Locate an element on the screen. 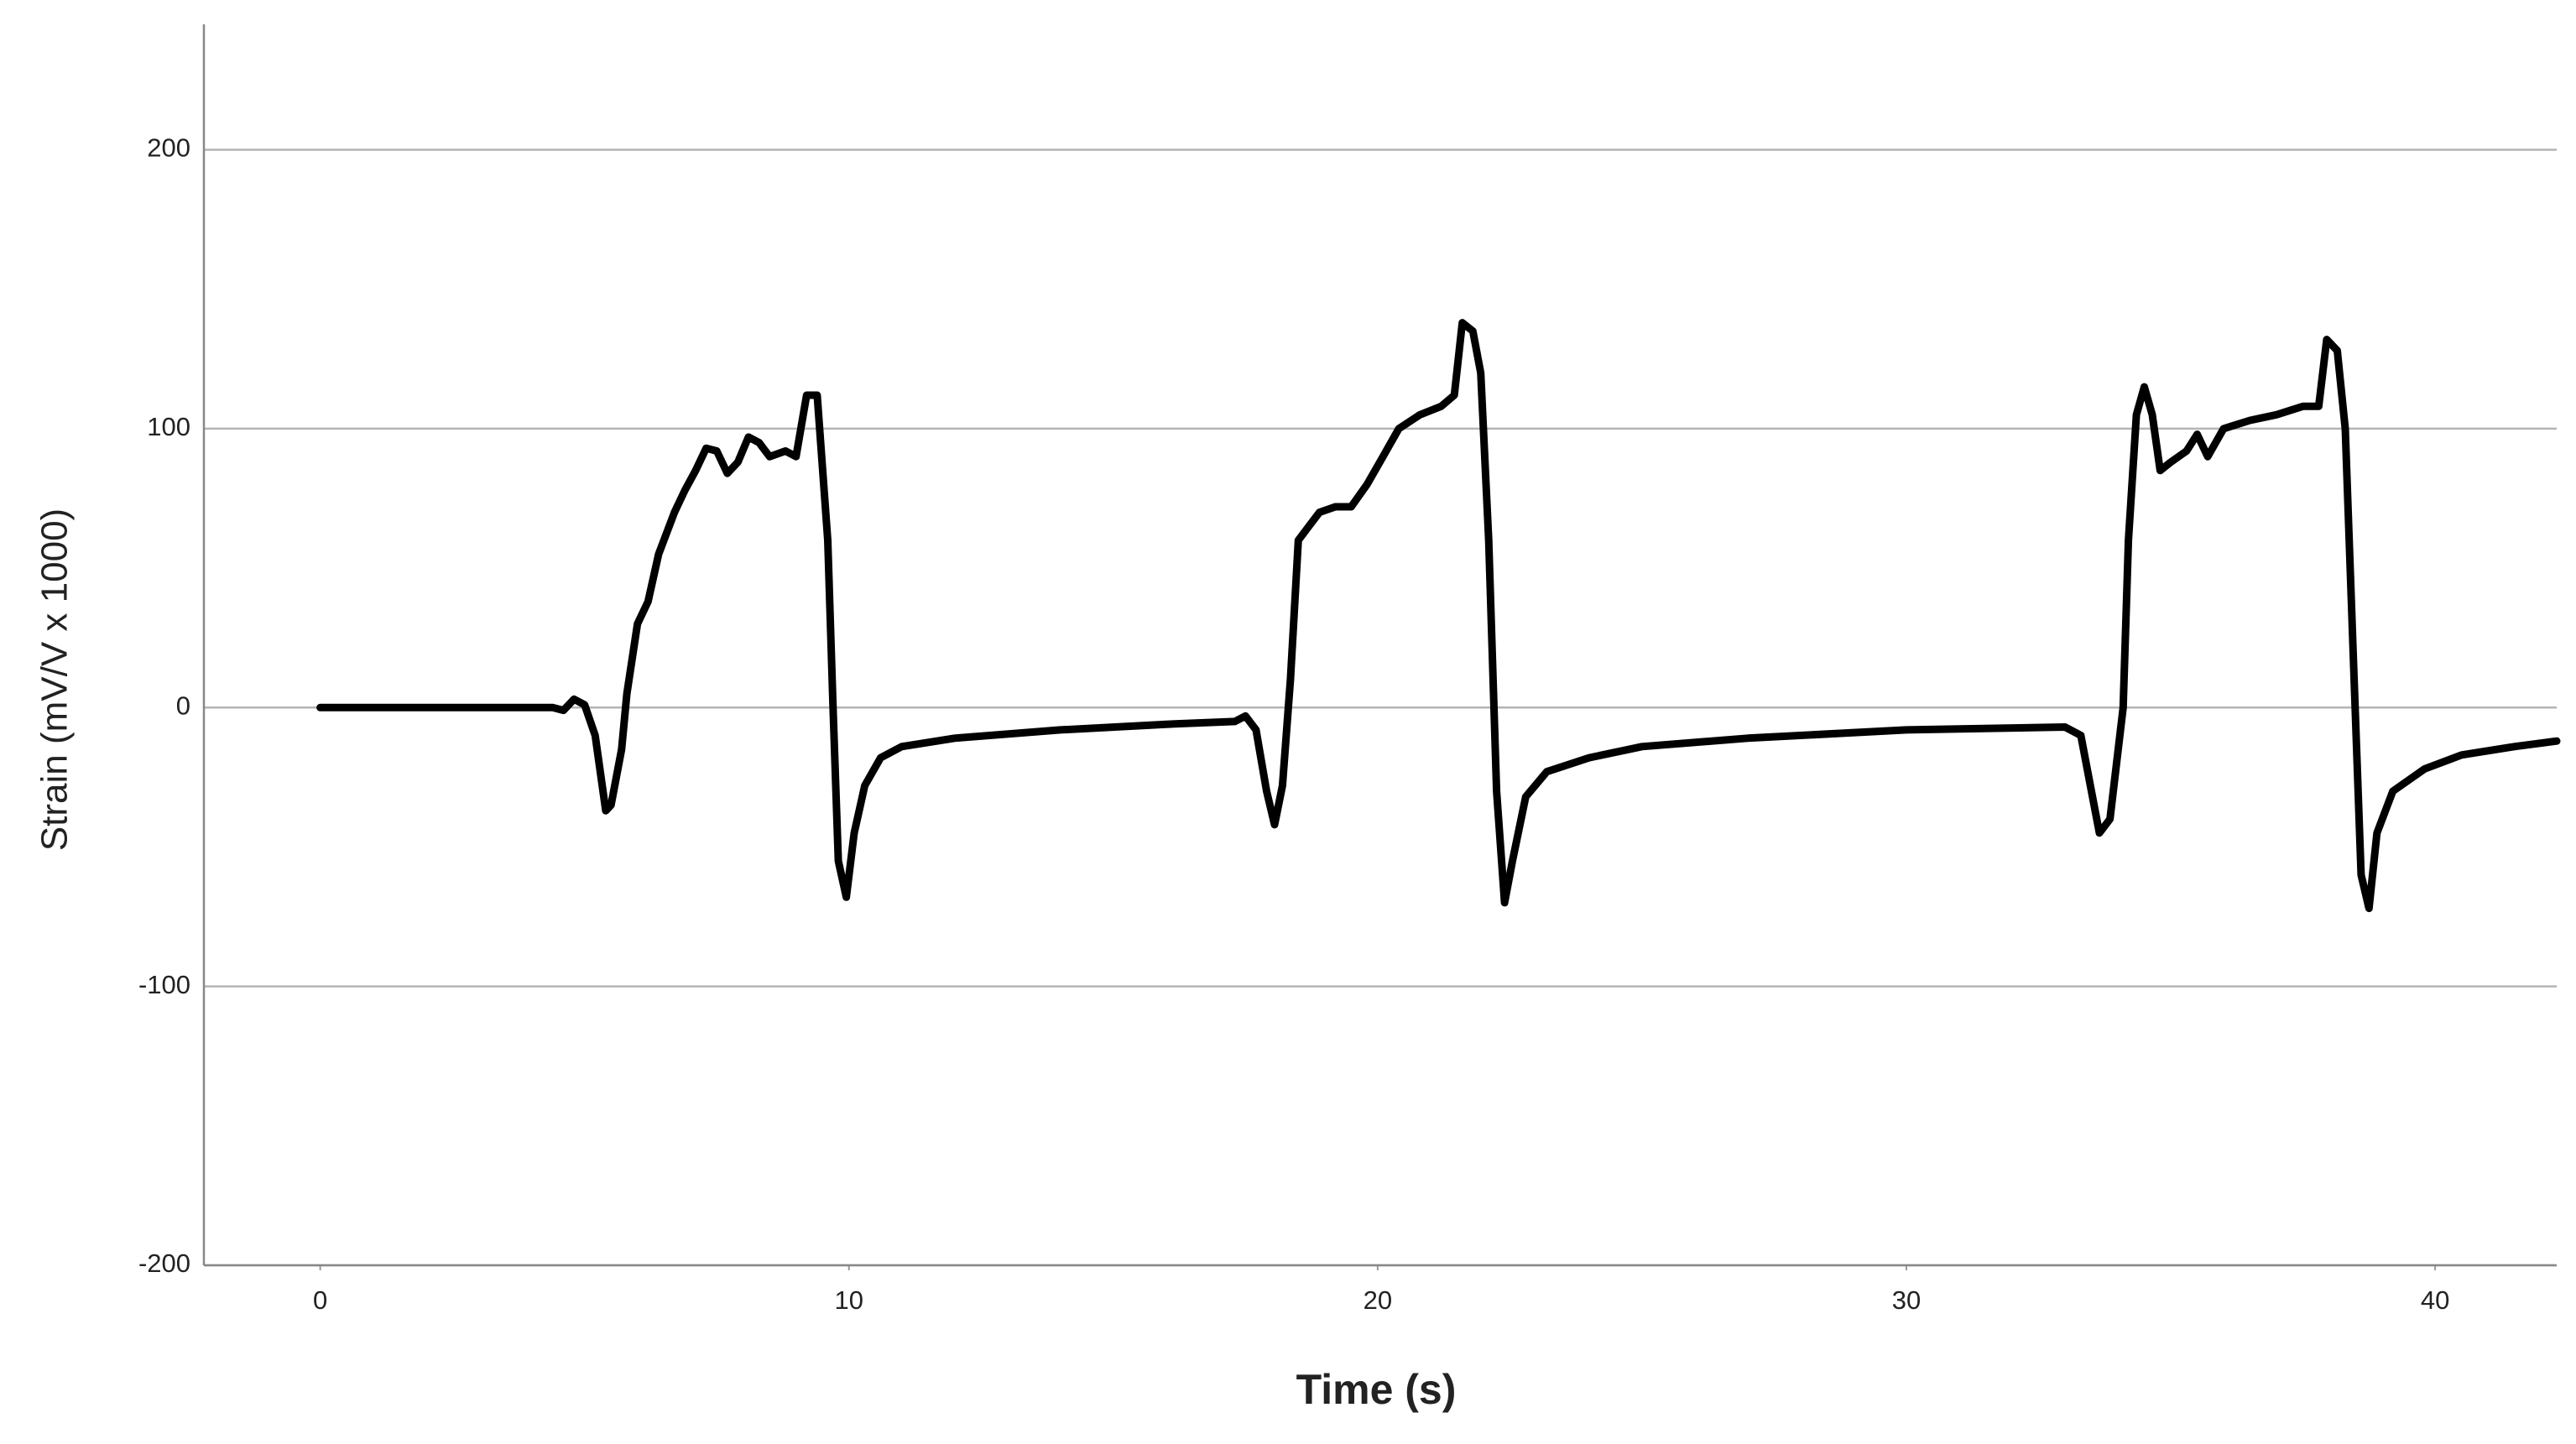 The width and height of the screenshot is (2576, 1444). x-axis-label: Time (s) is located at coordinates (1376, 1389).